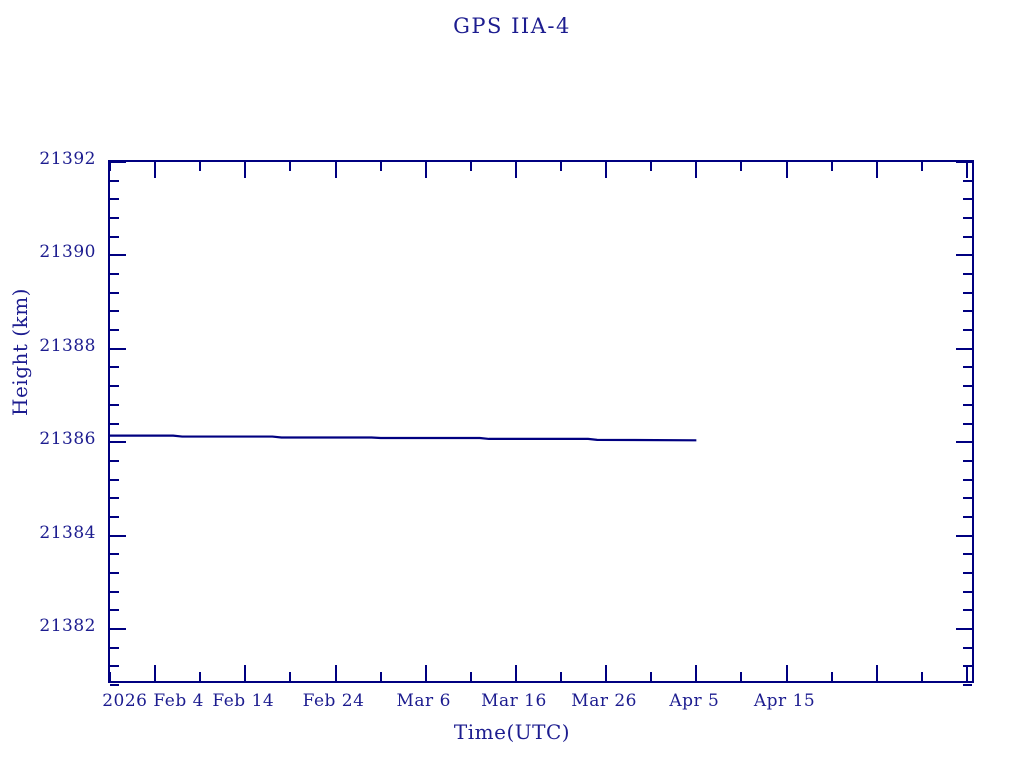 The image size is (1024, 768). I want to click on y-axis-tick-label: 21384, so click(67, 532).